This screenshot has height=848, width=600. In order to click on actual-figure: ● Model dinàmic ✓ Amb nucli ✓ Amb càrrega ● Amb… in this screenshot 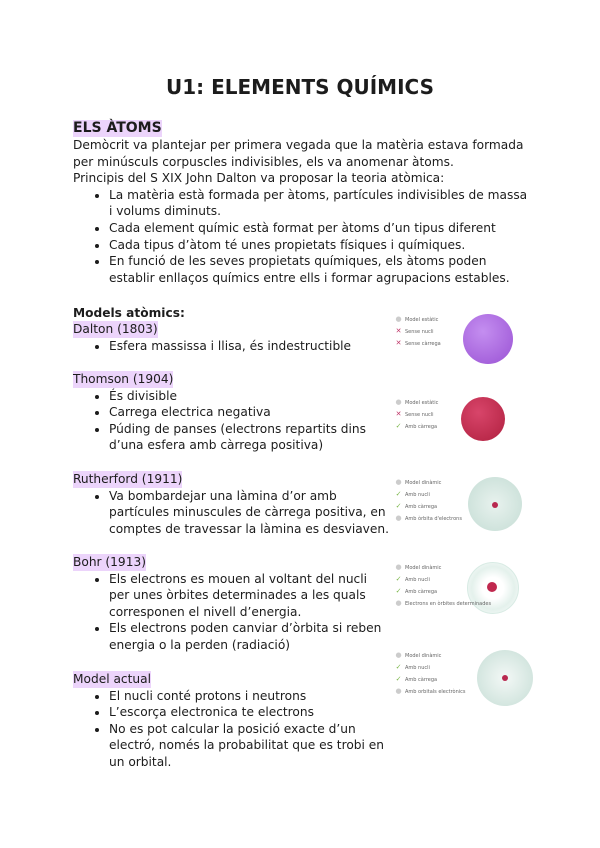, I will do `click(464, 683)`.